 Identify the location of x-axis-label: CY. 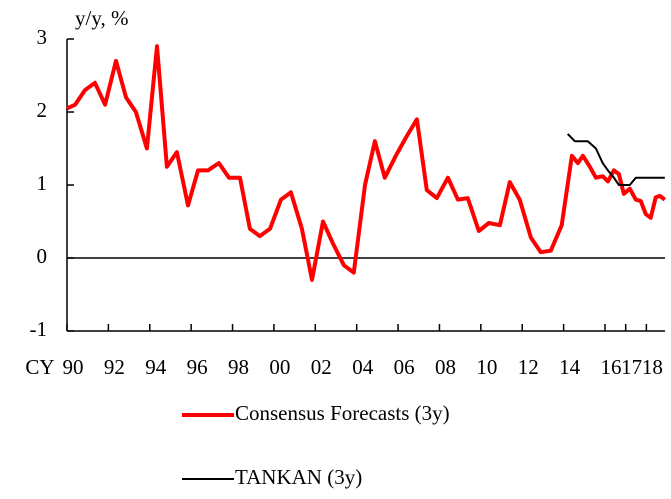
(39, 367).